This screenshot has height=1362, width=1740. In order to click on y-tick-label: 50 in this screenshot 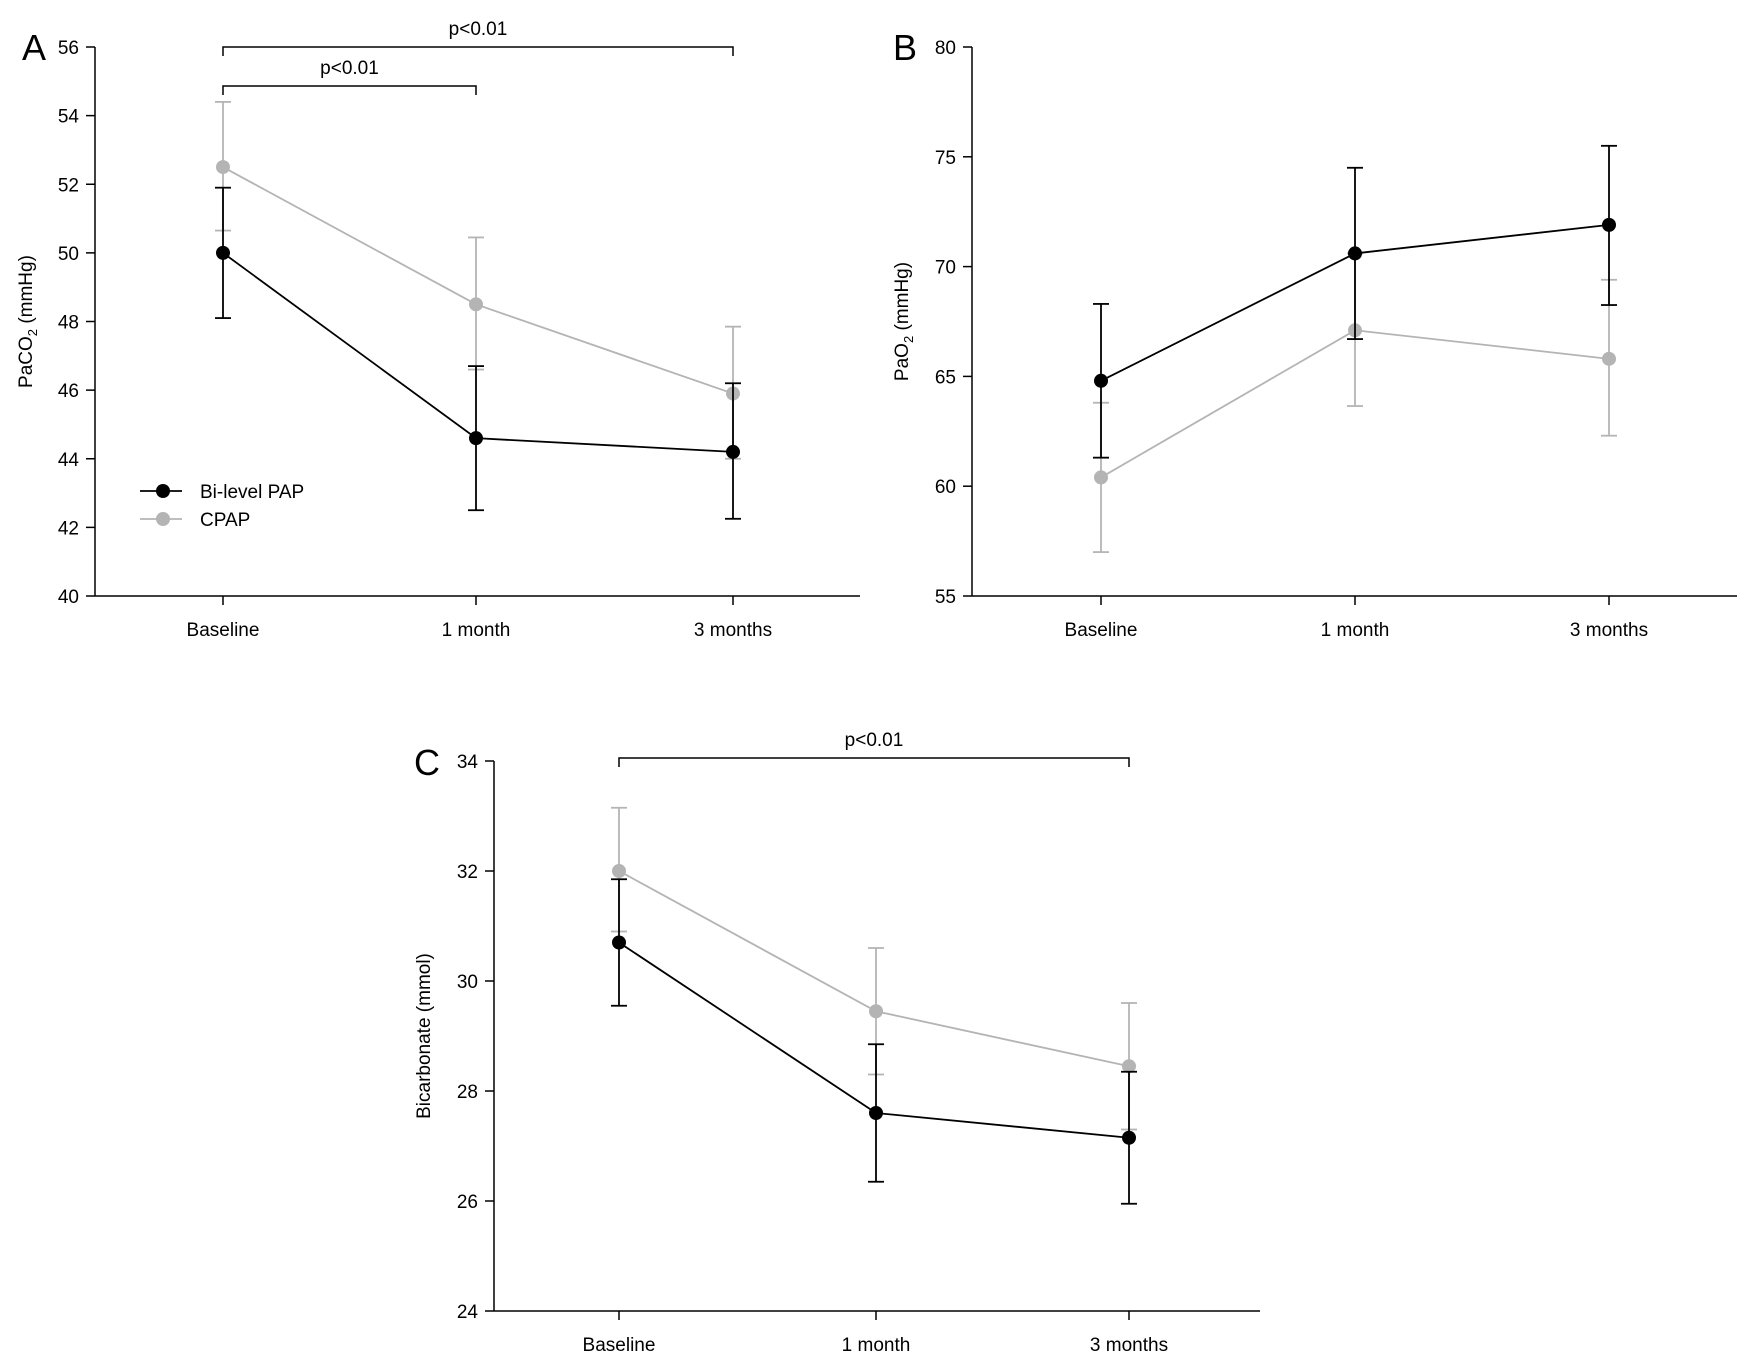, I will do `click(68, 254)`.